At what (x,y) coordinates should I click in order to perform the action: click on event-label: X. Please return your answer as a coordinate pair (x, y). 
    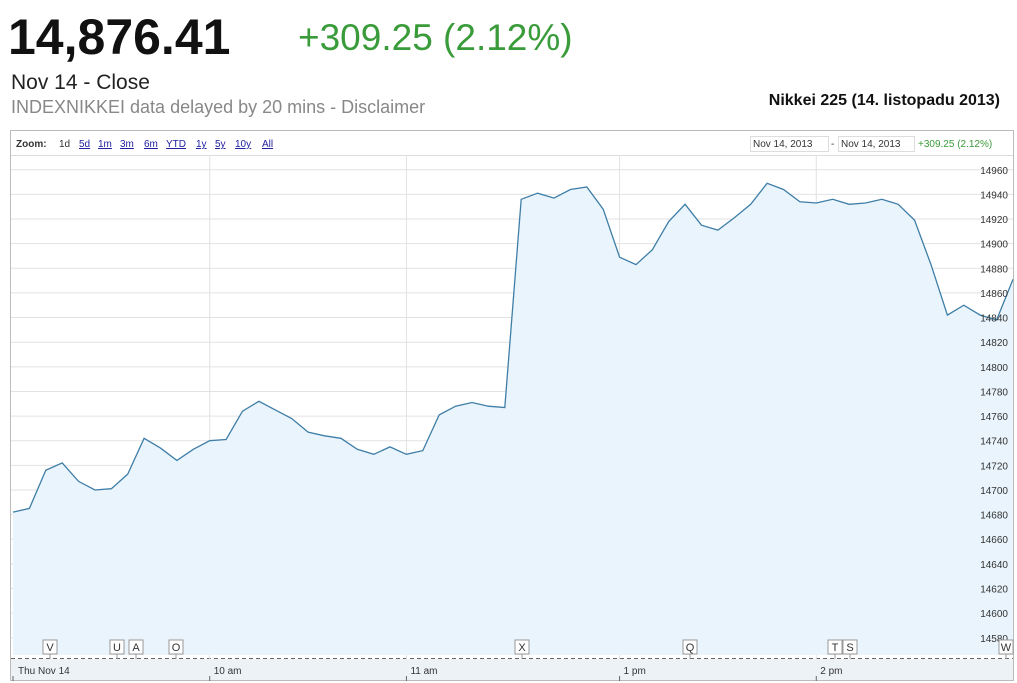
    Looking at the image, I should click on (522, 648).